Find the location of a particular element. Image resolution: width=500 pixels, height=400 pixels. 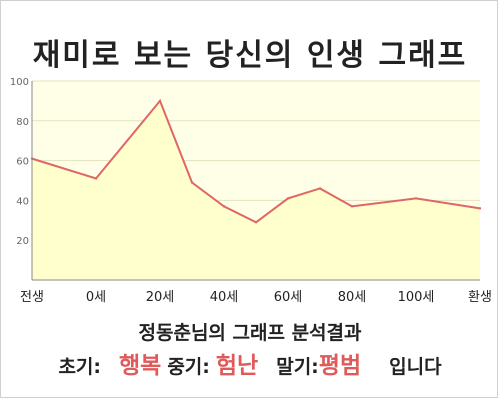

y-tick-label-0: 20 is located at coordinates (22, 241).